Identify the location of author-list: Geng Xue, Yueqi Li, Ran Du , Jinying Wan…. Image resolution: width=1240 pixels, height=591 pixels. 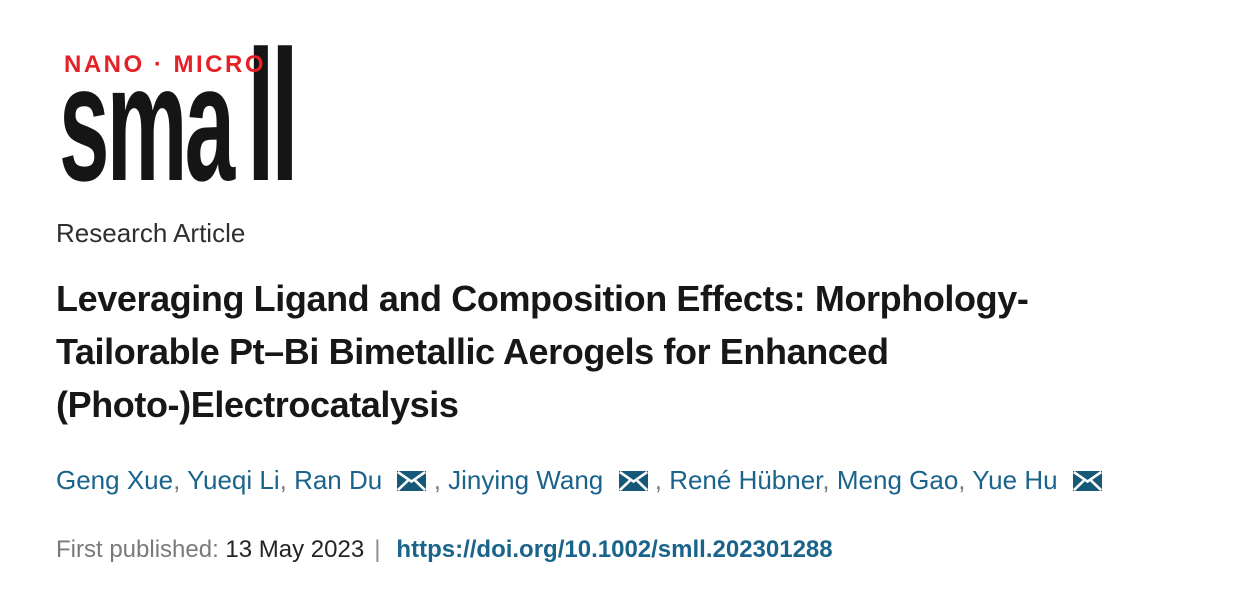
(579, 480).